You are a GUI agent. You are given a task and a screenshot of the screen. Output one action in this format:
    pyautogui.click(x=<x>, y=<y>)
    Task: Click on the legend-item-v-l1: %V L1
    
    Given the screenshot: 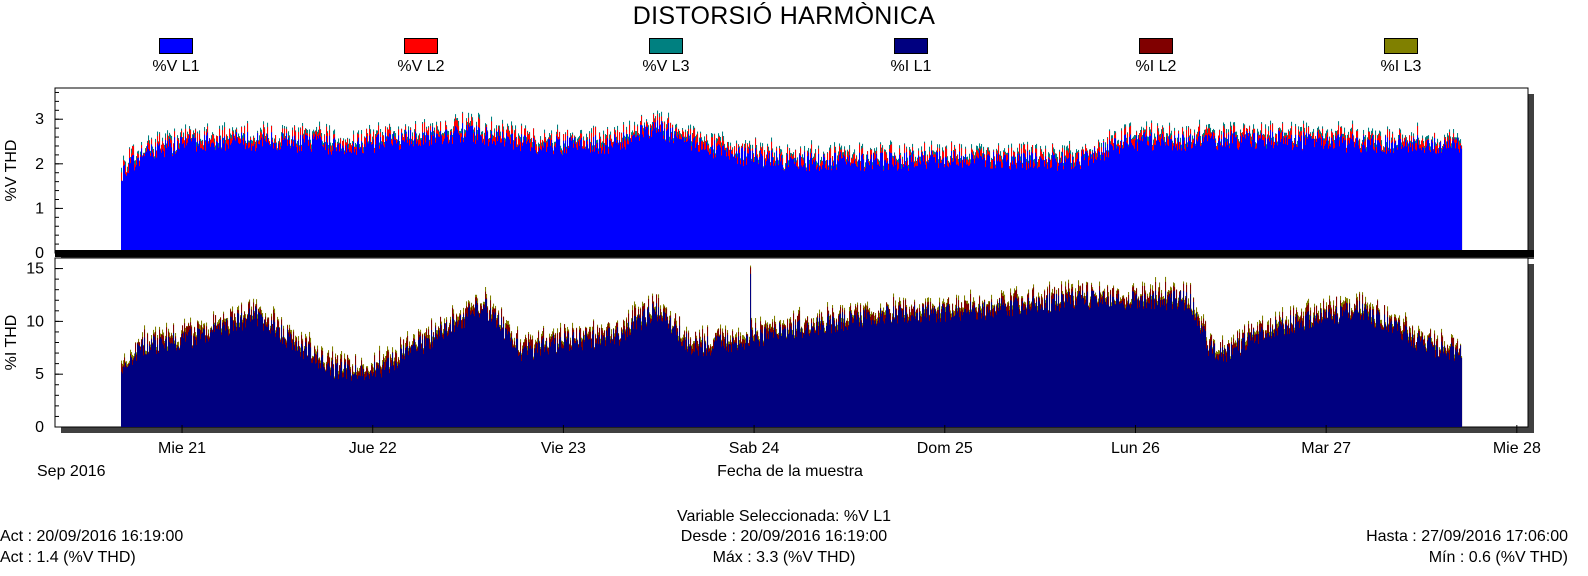 What is the action you would take?
    pyautogui.click(x=176, y=57)
    